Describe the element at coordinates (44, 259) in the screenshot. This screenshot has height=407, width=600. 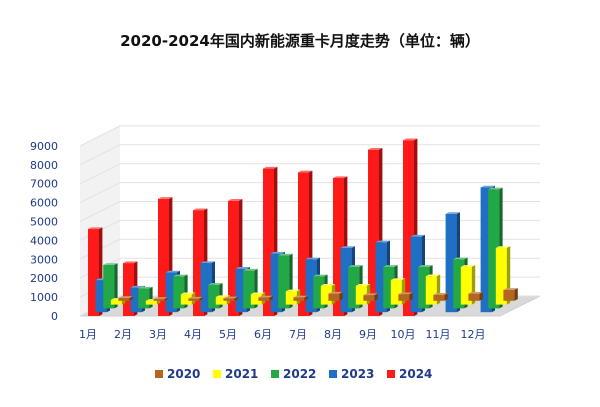
I see `y-tick-label: 3000` at that location.